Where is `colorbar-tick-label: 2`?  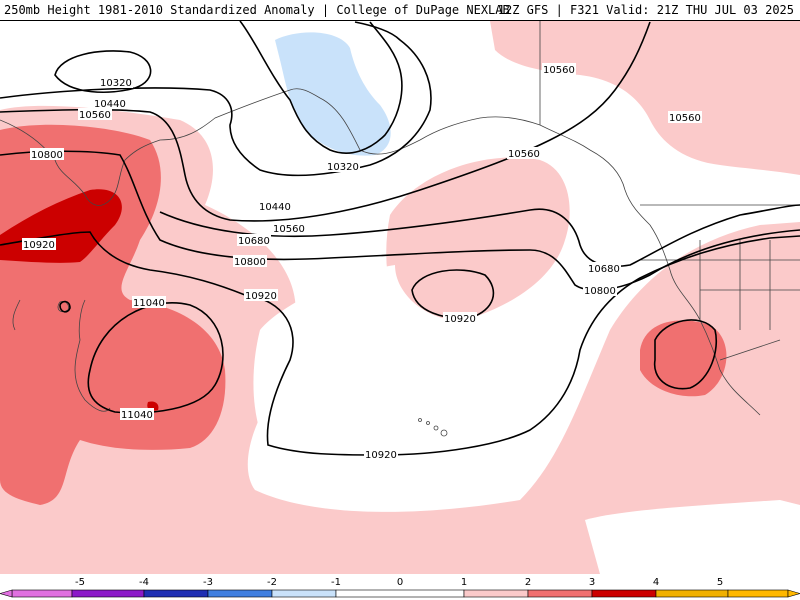 colorbar-tick-label: 2 is located at coordinates (528, 582).